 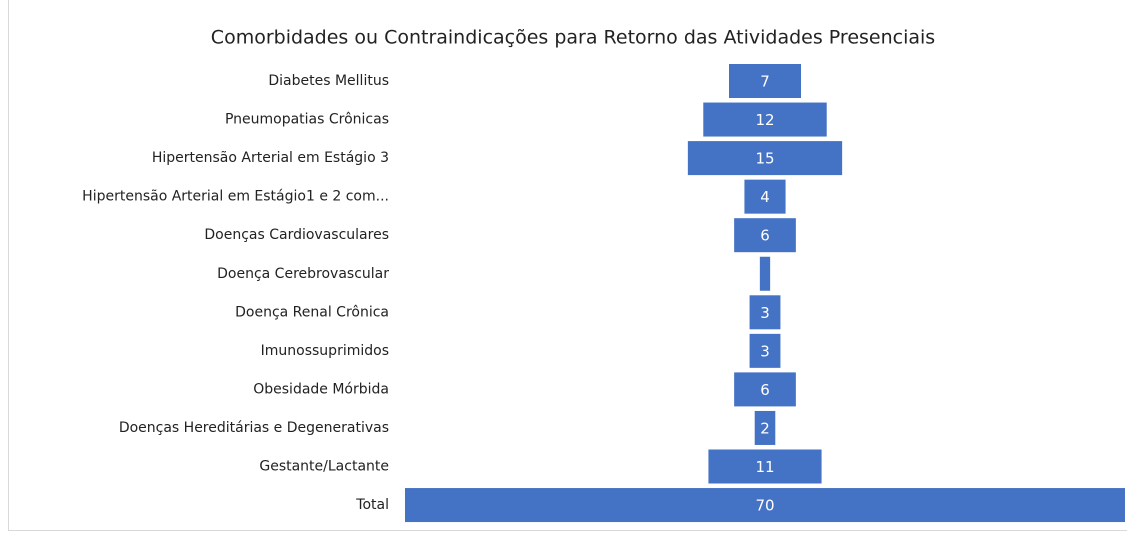 I want to click on category-label: Diabetes Mellitus, so click(x=328, y=81).